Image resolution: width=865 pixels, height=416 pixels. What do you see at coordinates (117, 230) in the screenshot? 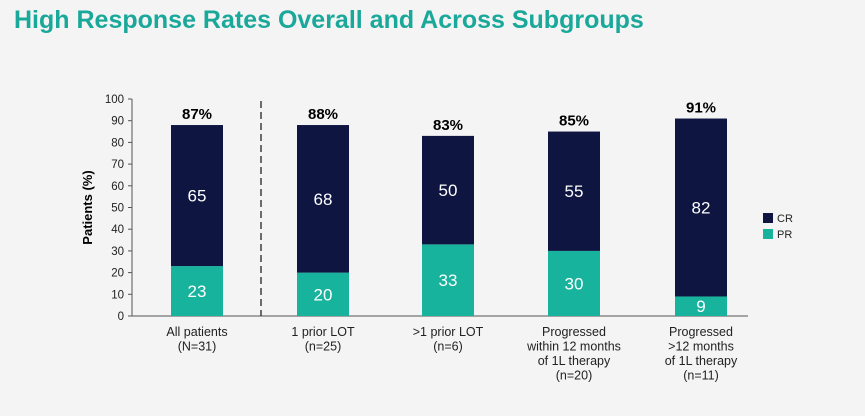
I see `y-tick-label: 40` at bounding box center [117, 230].